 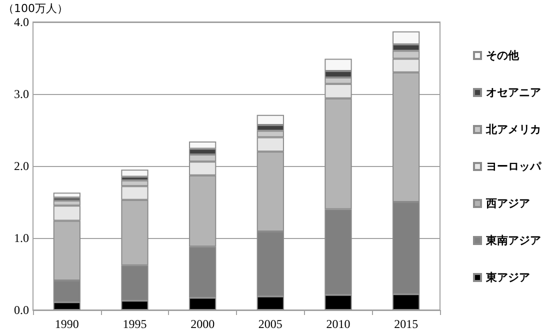 What do you see at coordinates (134, 324) in the screenshot?
I see `x-tick-label: 1995` at bounding box center [134, 324].